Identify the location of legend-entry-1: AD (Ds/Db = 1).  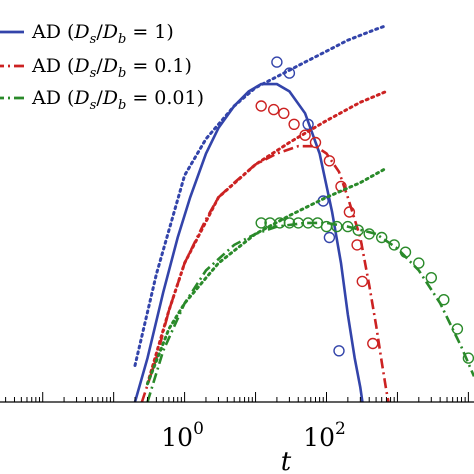
(87, 34).